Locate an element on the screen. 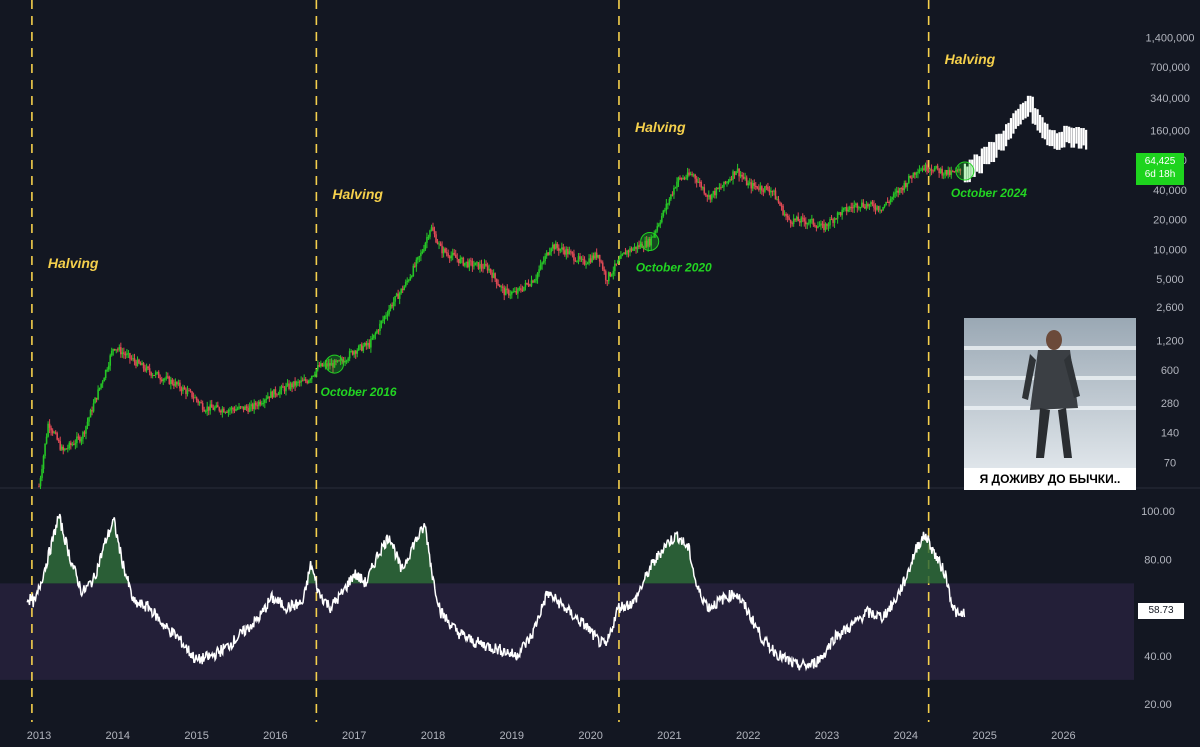 The height and width of the screenshot is (747, 1200). year-tick-label: 2017 is located at coordinates (354, 736).